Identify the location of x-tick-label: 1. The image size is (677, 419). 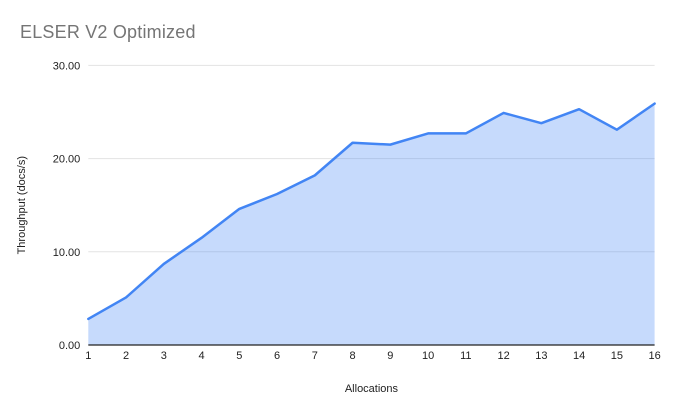
(88, 356).